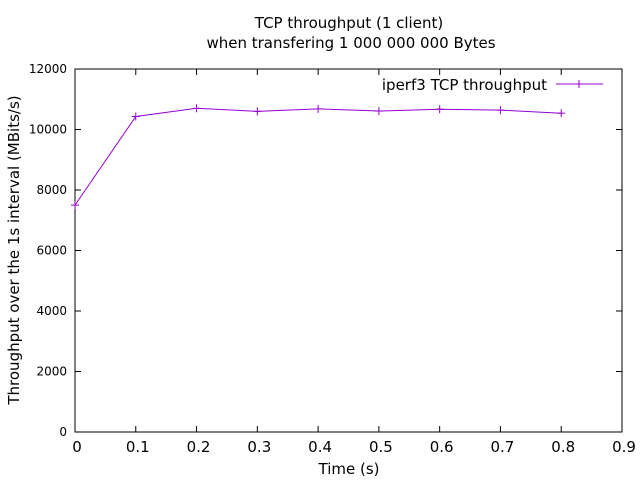 This screenshot has width=640, height=480. I want to click on x-tick-label: 0.3, so click(259, 447).